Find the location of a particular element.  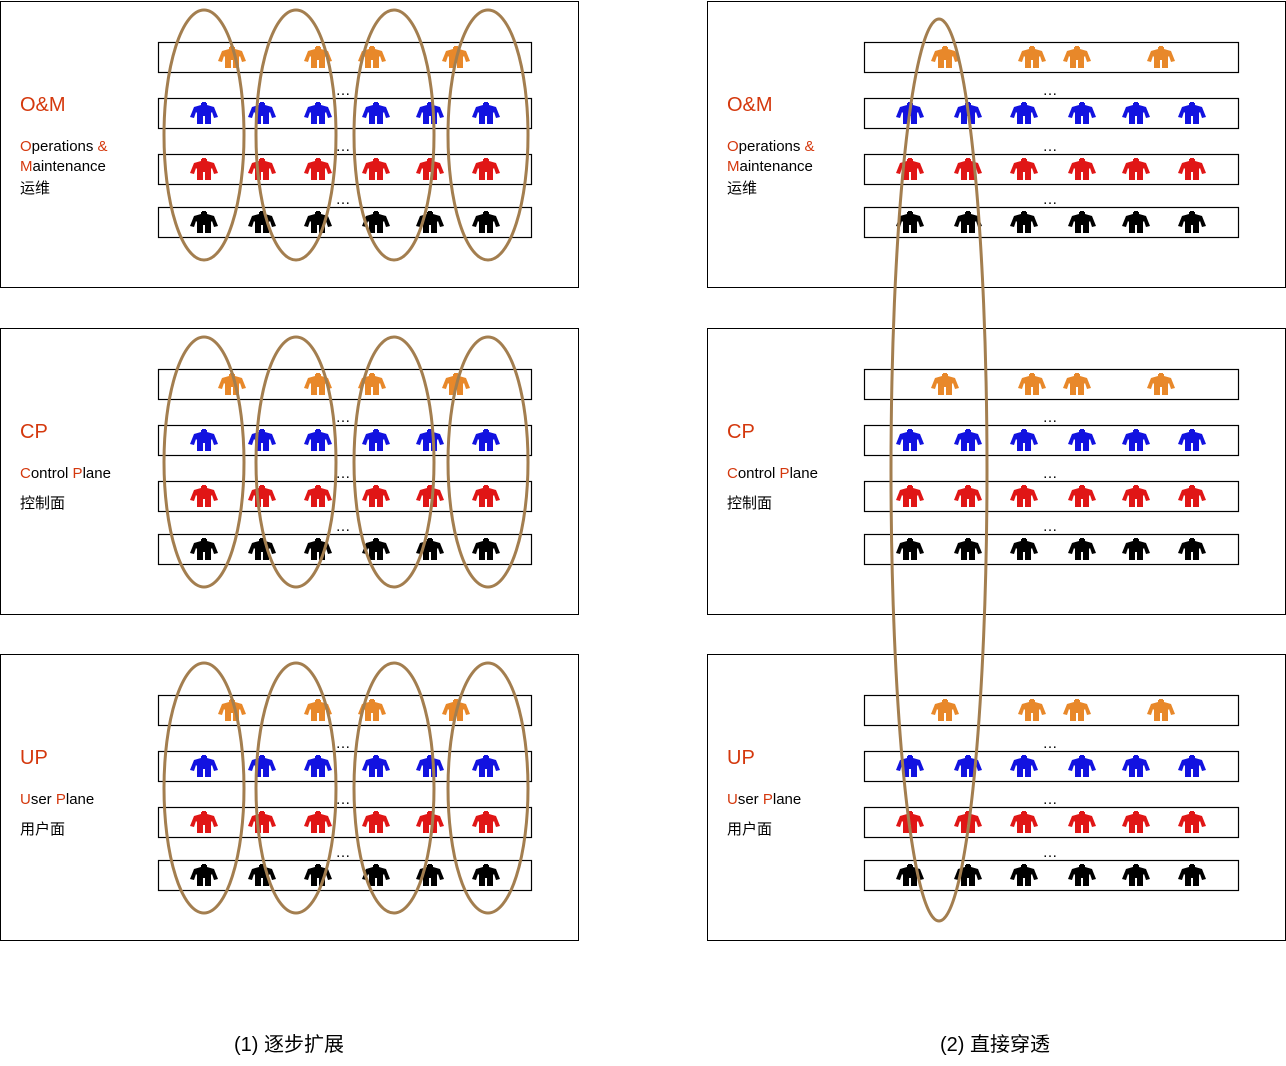

row-bar-blue is located at coordinates (345, 766).